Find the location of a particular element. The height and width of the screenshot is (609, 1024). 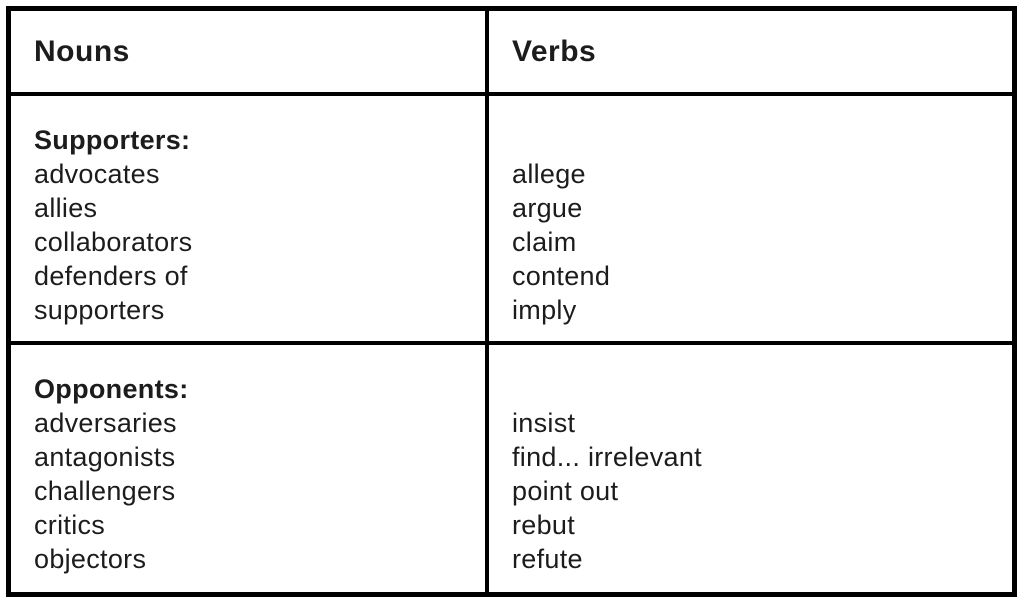

noun-item: challengers is located at coordinates (105, 491).